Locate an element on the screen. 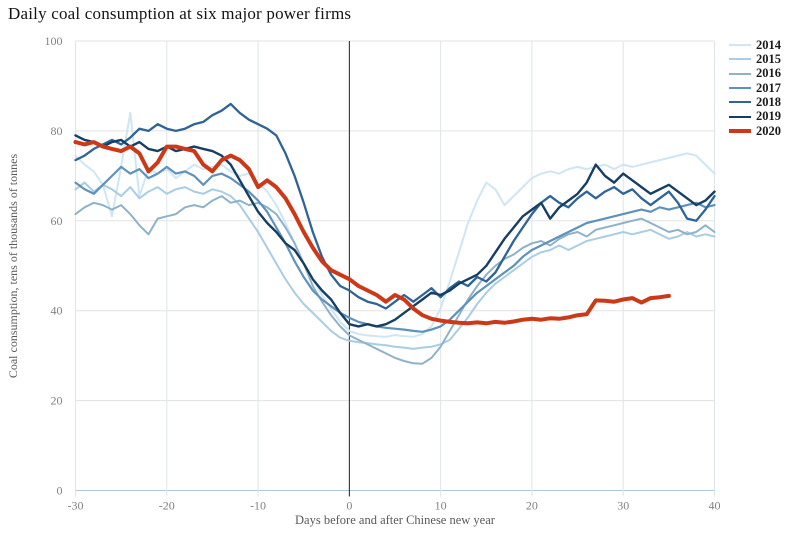 The image size is (792, 537). x-tick-label: -10 is located at coordinates (258, 506).